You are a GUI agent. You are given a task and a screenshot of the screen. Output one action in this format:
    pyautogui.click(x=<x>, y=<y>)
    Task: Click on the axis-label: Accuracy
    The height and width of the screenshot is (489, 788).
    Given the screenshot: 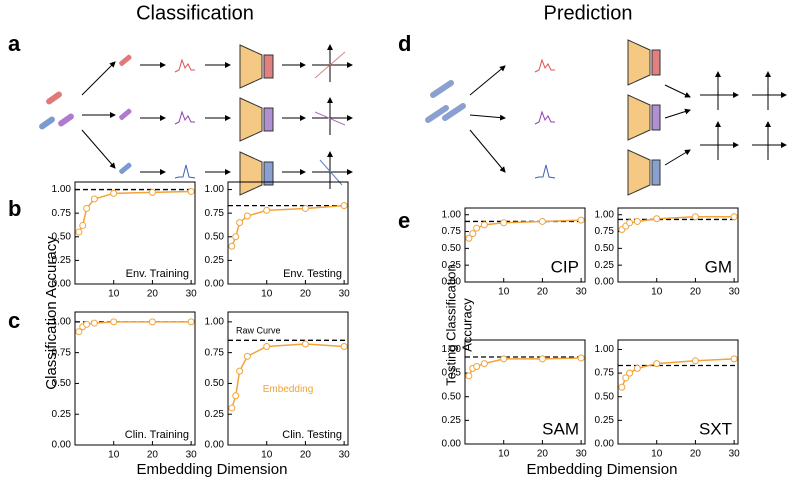 What is the action you would take?
    pyautogui.click(x=466, y=325)
    